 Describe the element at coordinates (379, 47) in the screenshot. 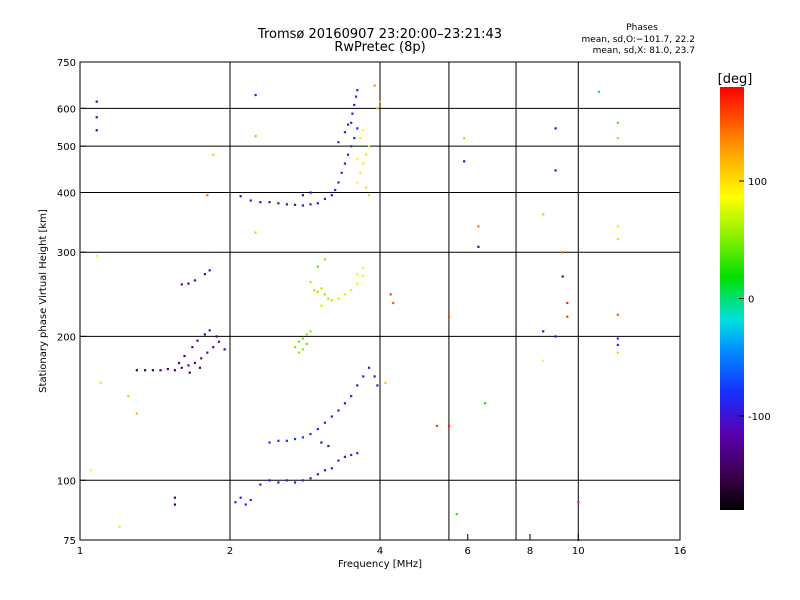

I see `chart-subtitle: RwPretec (8p)` at that location.